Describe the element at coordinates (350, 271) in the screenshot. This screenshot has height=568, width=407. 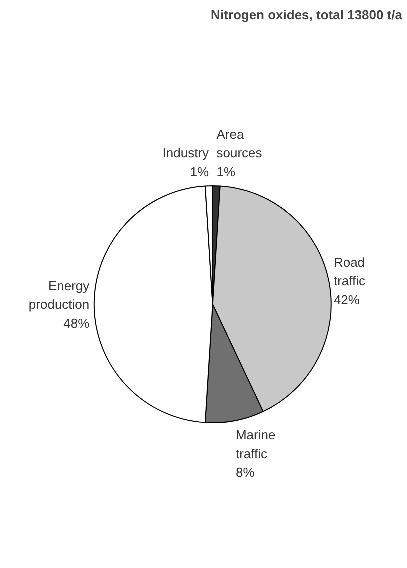
I see `slice-label: Road traffic` at that location.